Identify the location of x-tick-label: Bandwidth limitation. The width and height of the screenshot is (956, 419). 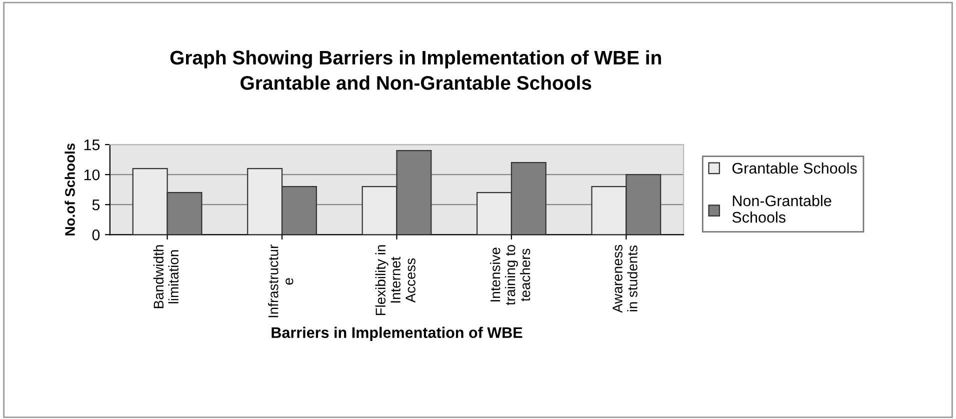
(166, 276).